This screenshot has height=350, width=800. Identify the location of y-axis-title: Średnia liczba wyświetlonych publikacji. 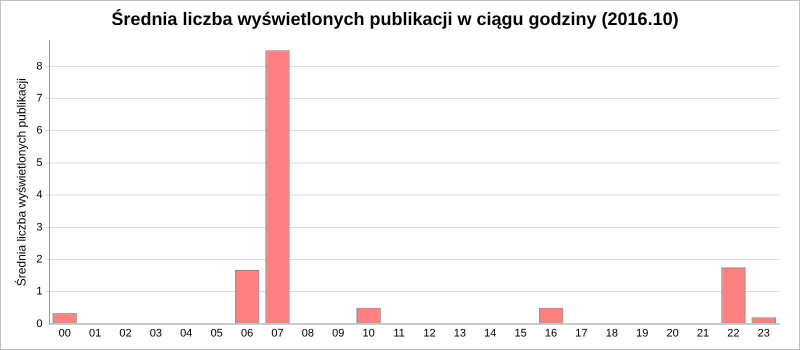
(21, 182).